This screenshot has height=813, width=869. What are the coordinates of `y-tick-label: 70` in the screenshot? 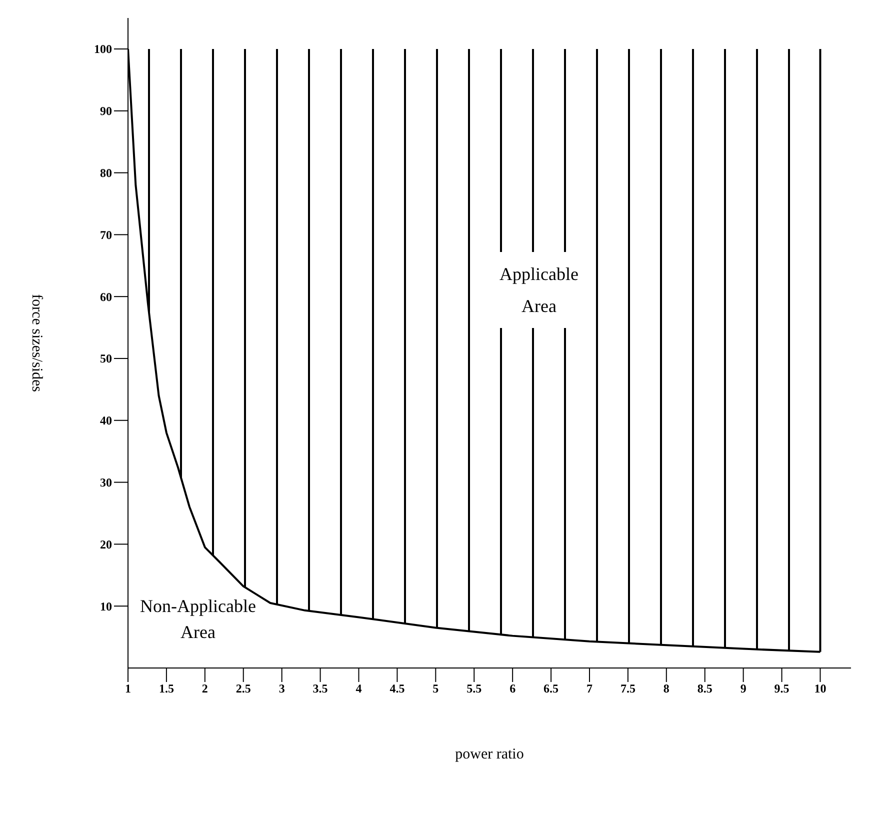 It's located at (106, 235).